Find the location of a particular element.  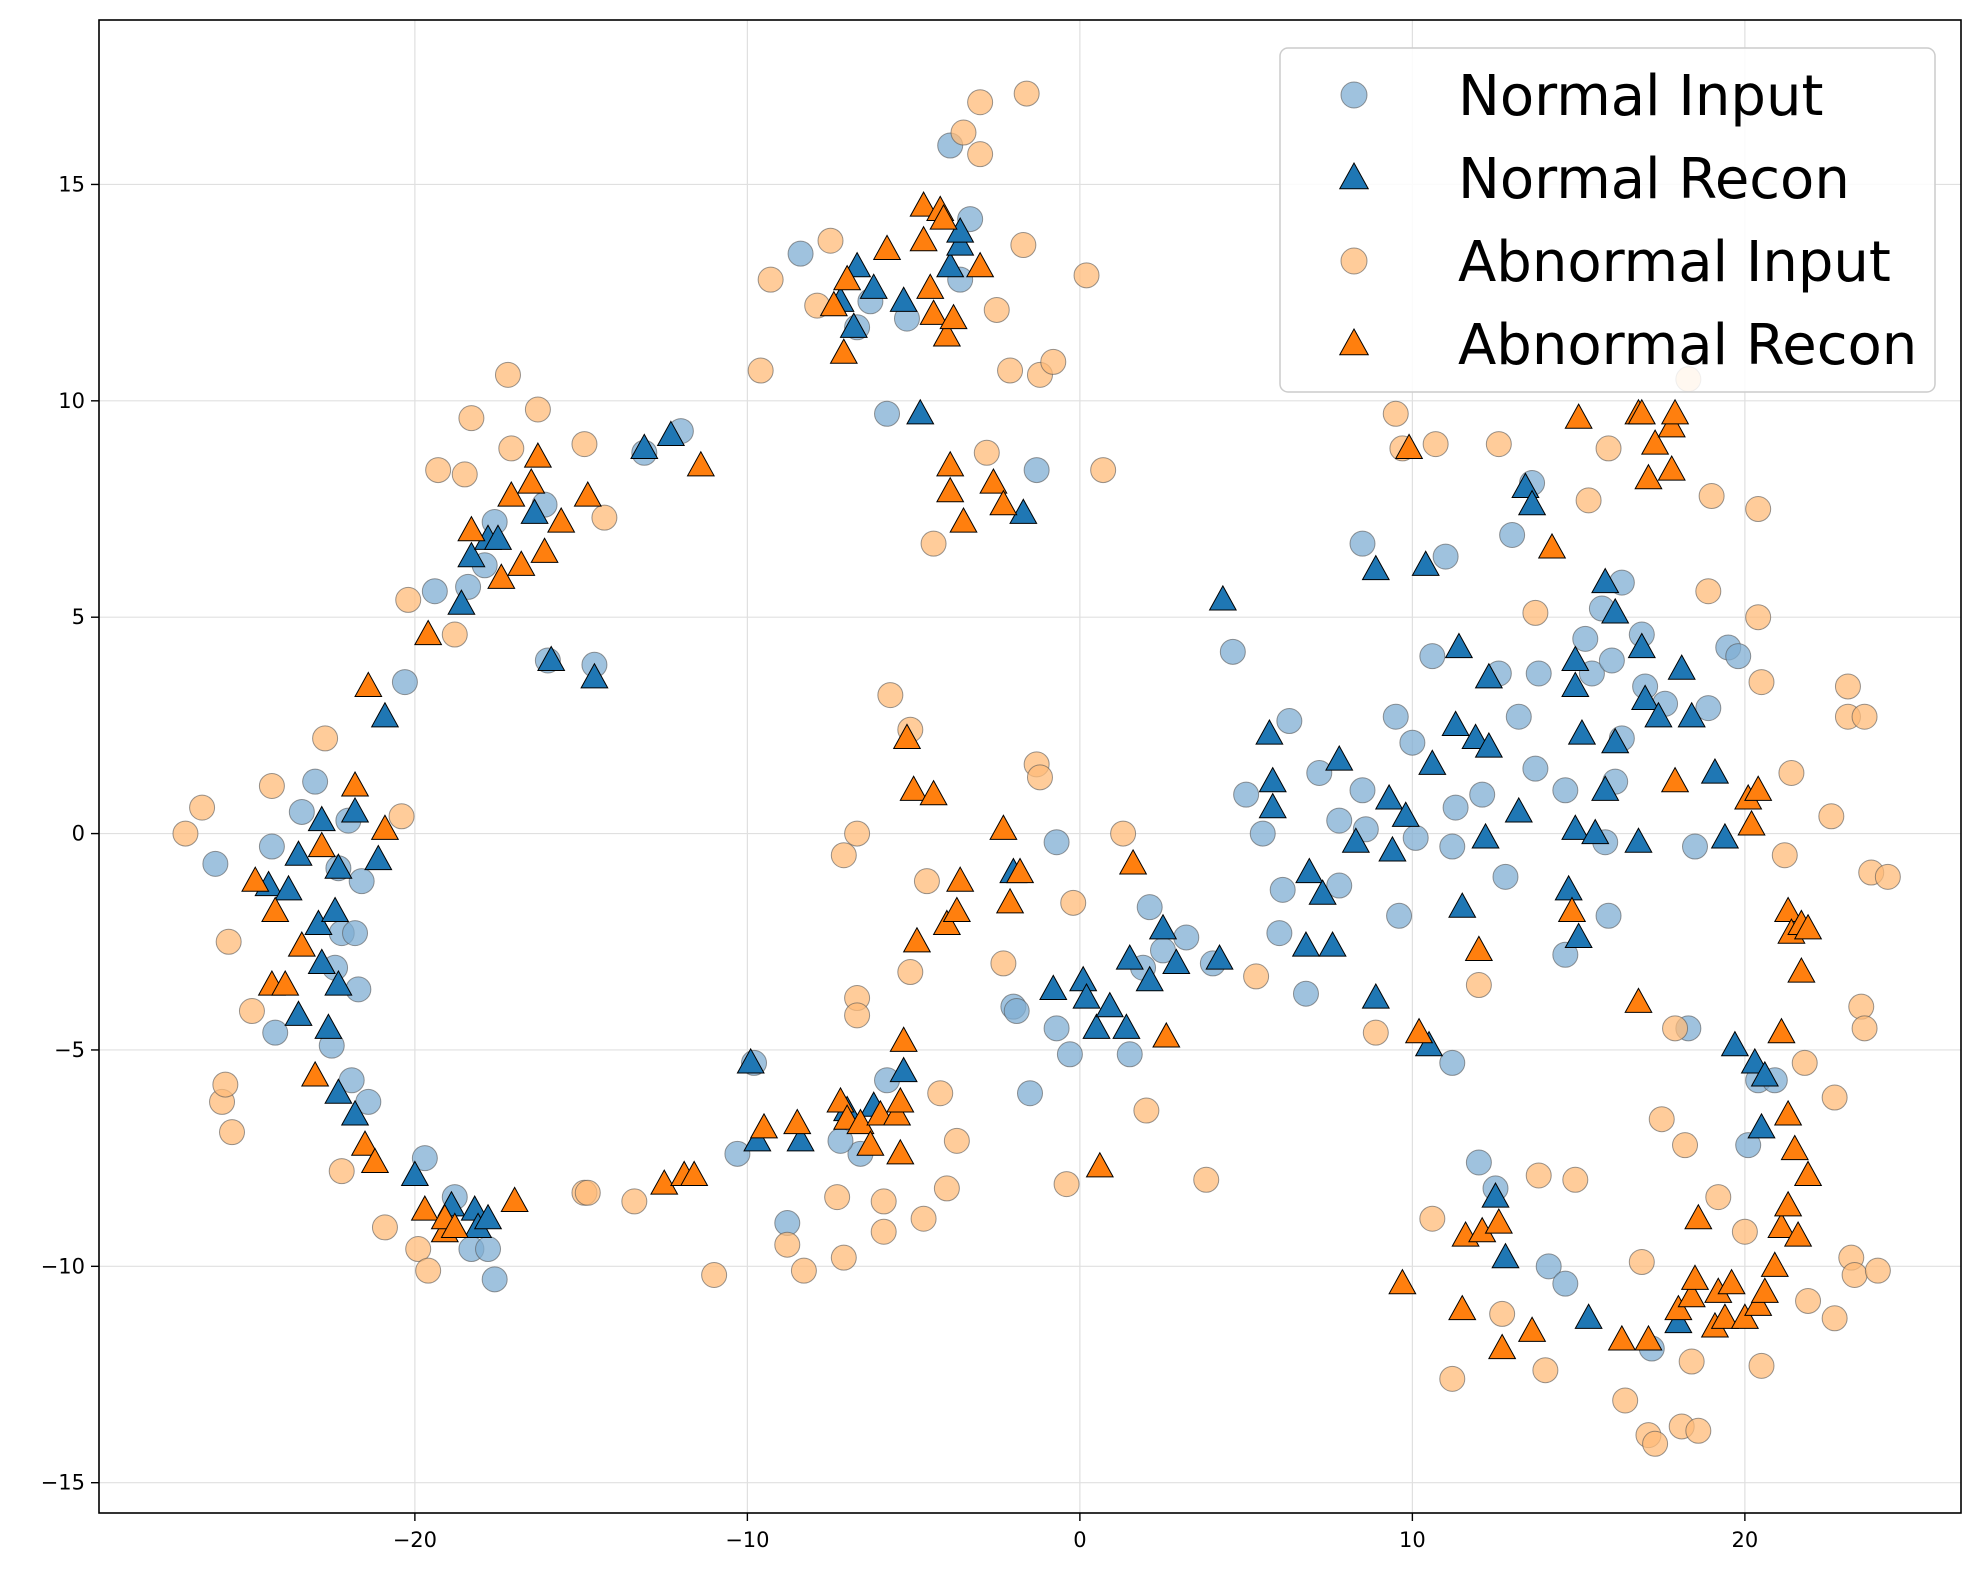

y-tick-label: −10 is located at coordinates (63, 1266).